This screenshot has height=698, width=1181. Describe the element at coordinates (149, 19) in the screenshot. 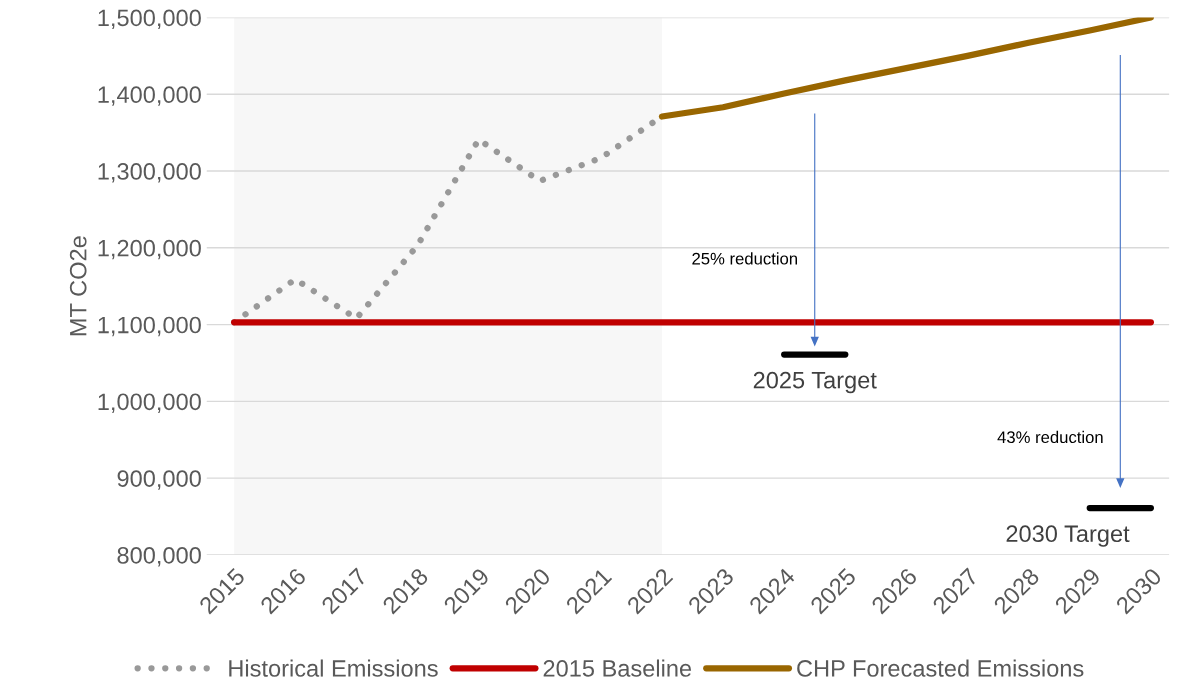

I see `y-tick-label: 1,500,000` at that location.